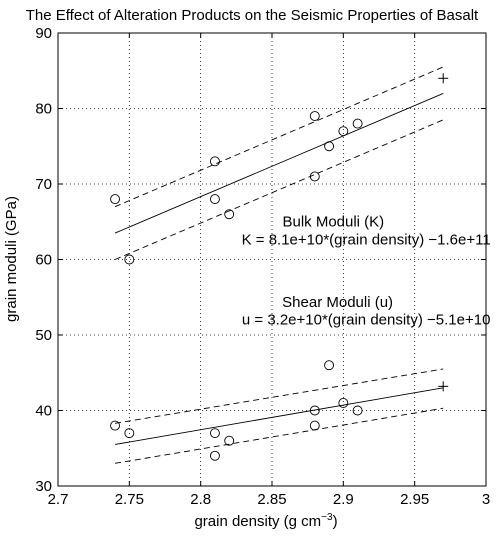 The image size is (504, 538). What do you see at coordinates (327, 517) in the screenshot?
I see `x-axis-label-exponent: −3` at bounding box center [327, 517].